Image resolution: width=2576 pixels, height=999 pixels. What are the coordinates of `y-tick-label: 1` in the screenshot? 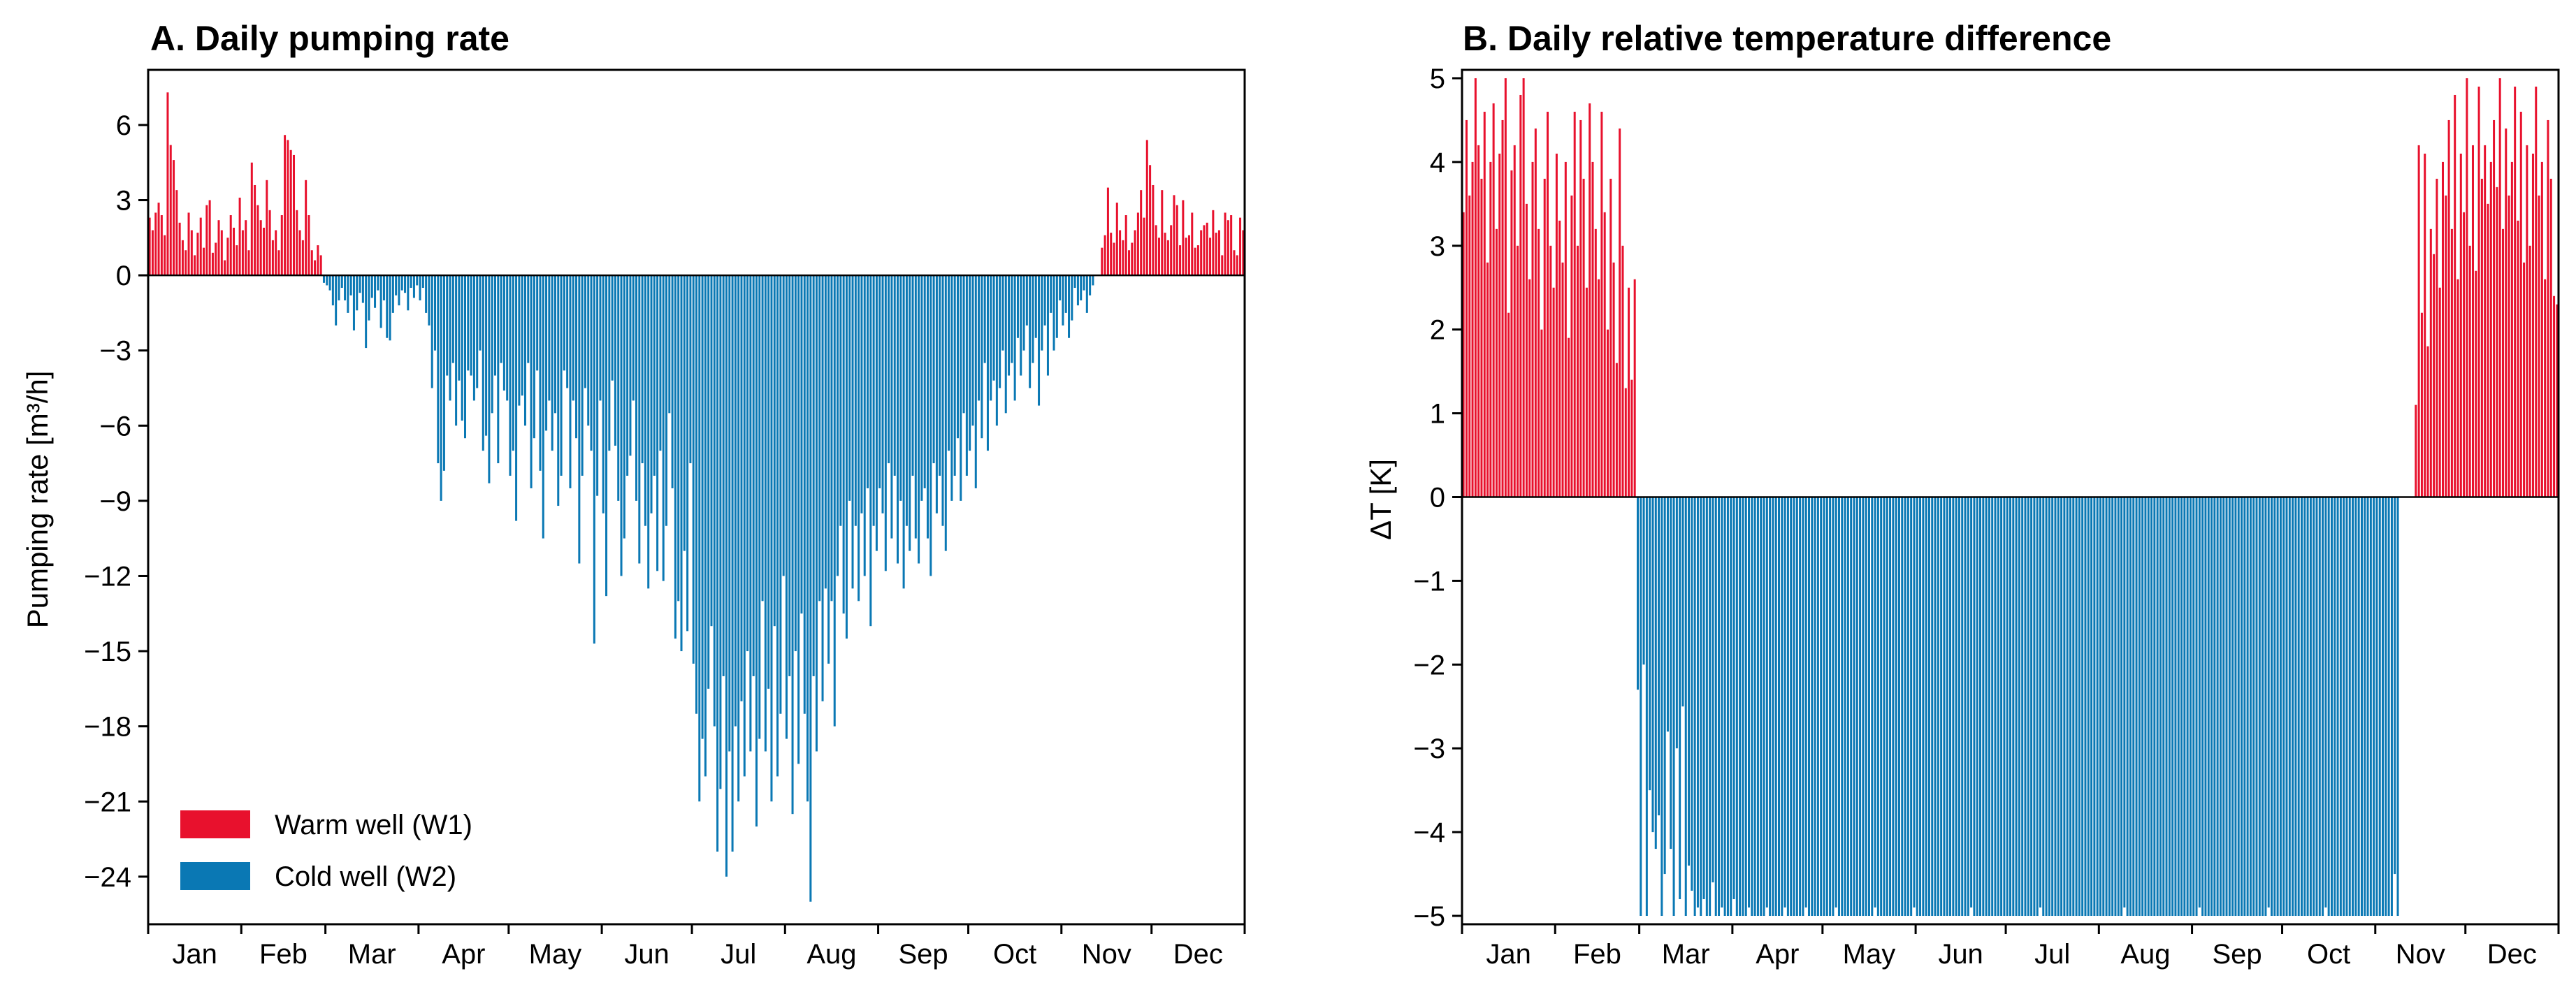 It's located at (1437, 414).